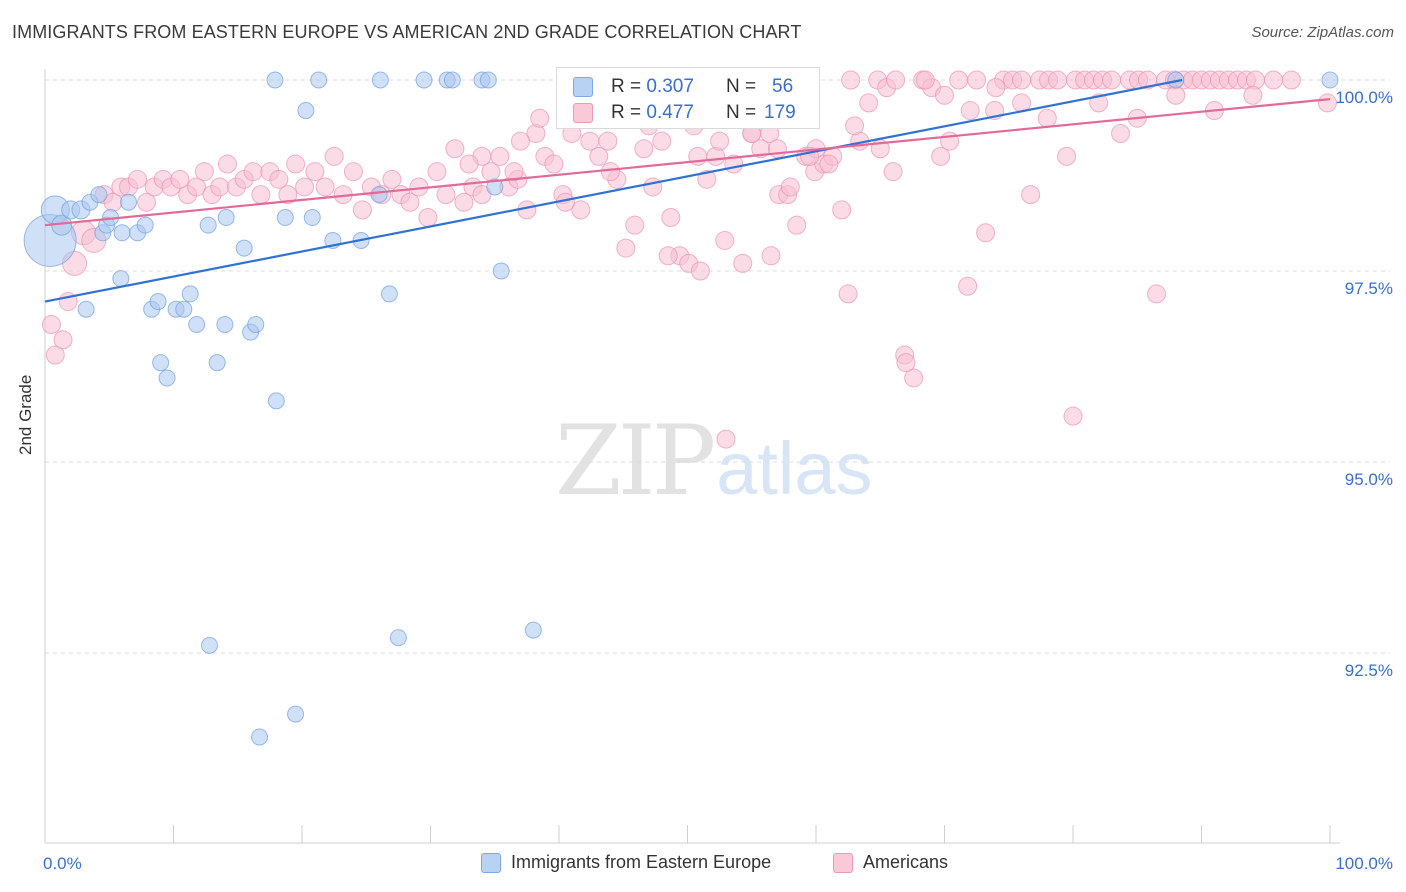 The width and height of the screenshot is (1406, 892). What do you see at coordinates (1369, 479) in the screenshot?
I see `y-tick-label: 95.0%` at bounding box center [1369, 479].